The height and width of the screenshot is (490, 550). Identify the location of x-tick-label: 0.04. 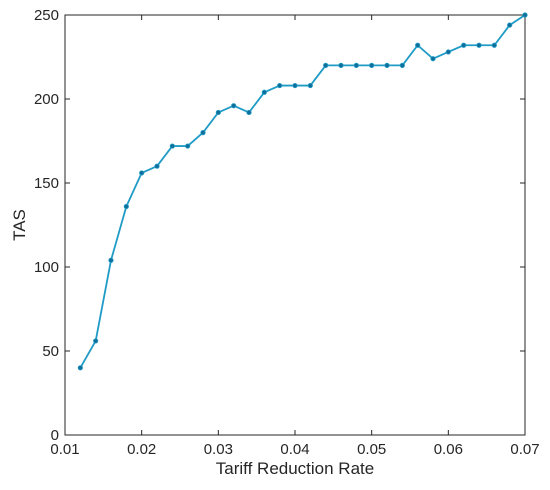
(294, 449).